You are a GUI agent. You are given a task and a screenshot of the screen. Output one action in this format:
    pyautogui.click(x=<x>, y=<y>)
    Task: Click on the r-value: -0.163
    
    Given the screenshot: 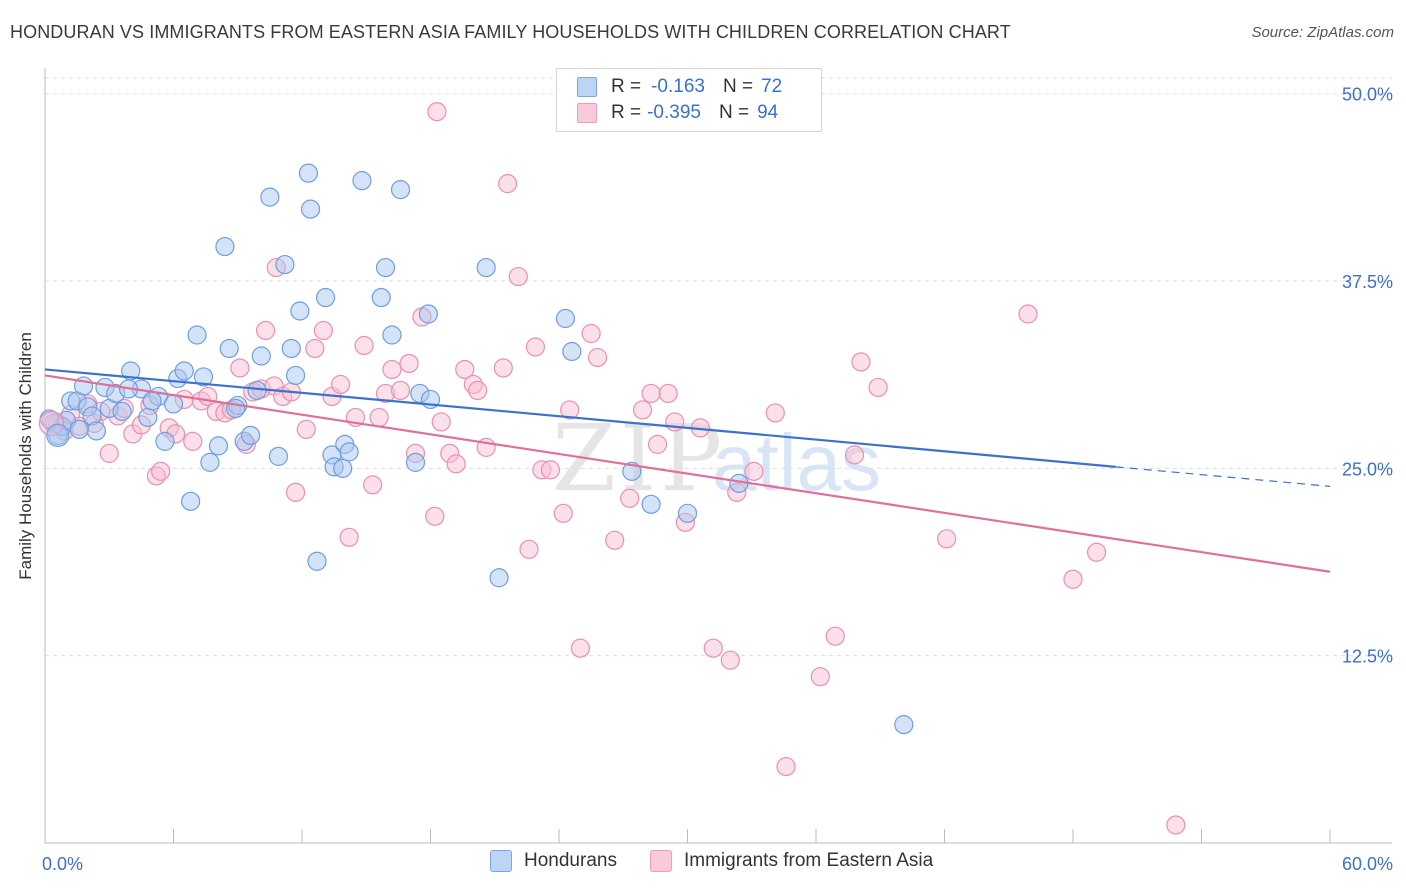 What is the action you would take?
    pyautogui.click(x=678, y=86)
    